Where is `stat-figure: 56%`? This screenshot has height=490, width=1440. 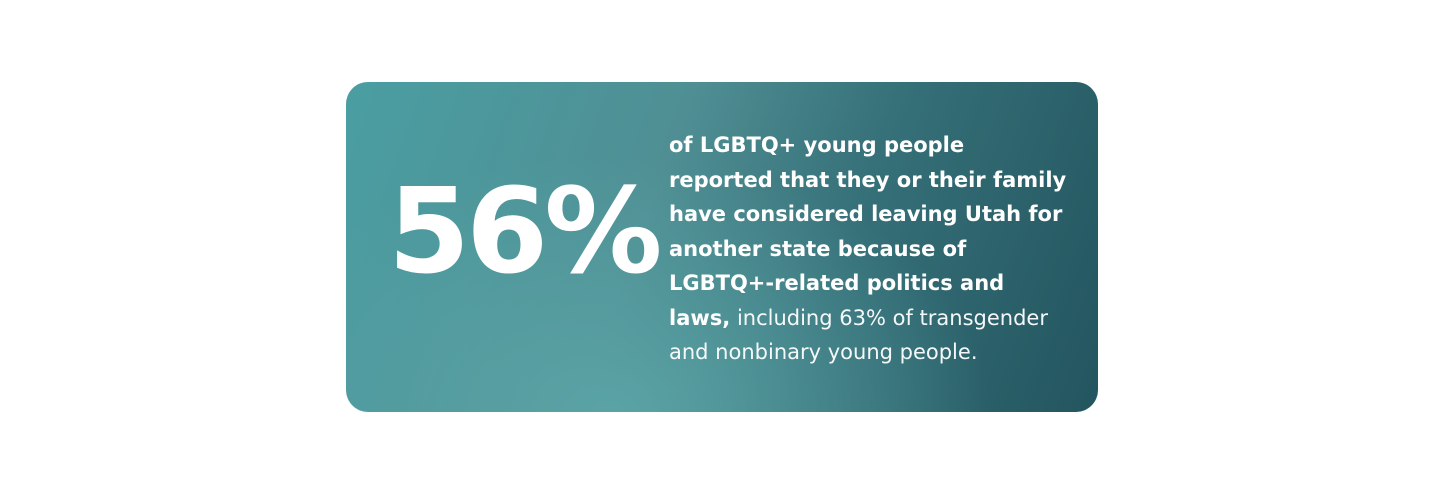
stat-figure: 56% is located at coordinates (525, 231).